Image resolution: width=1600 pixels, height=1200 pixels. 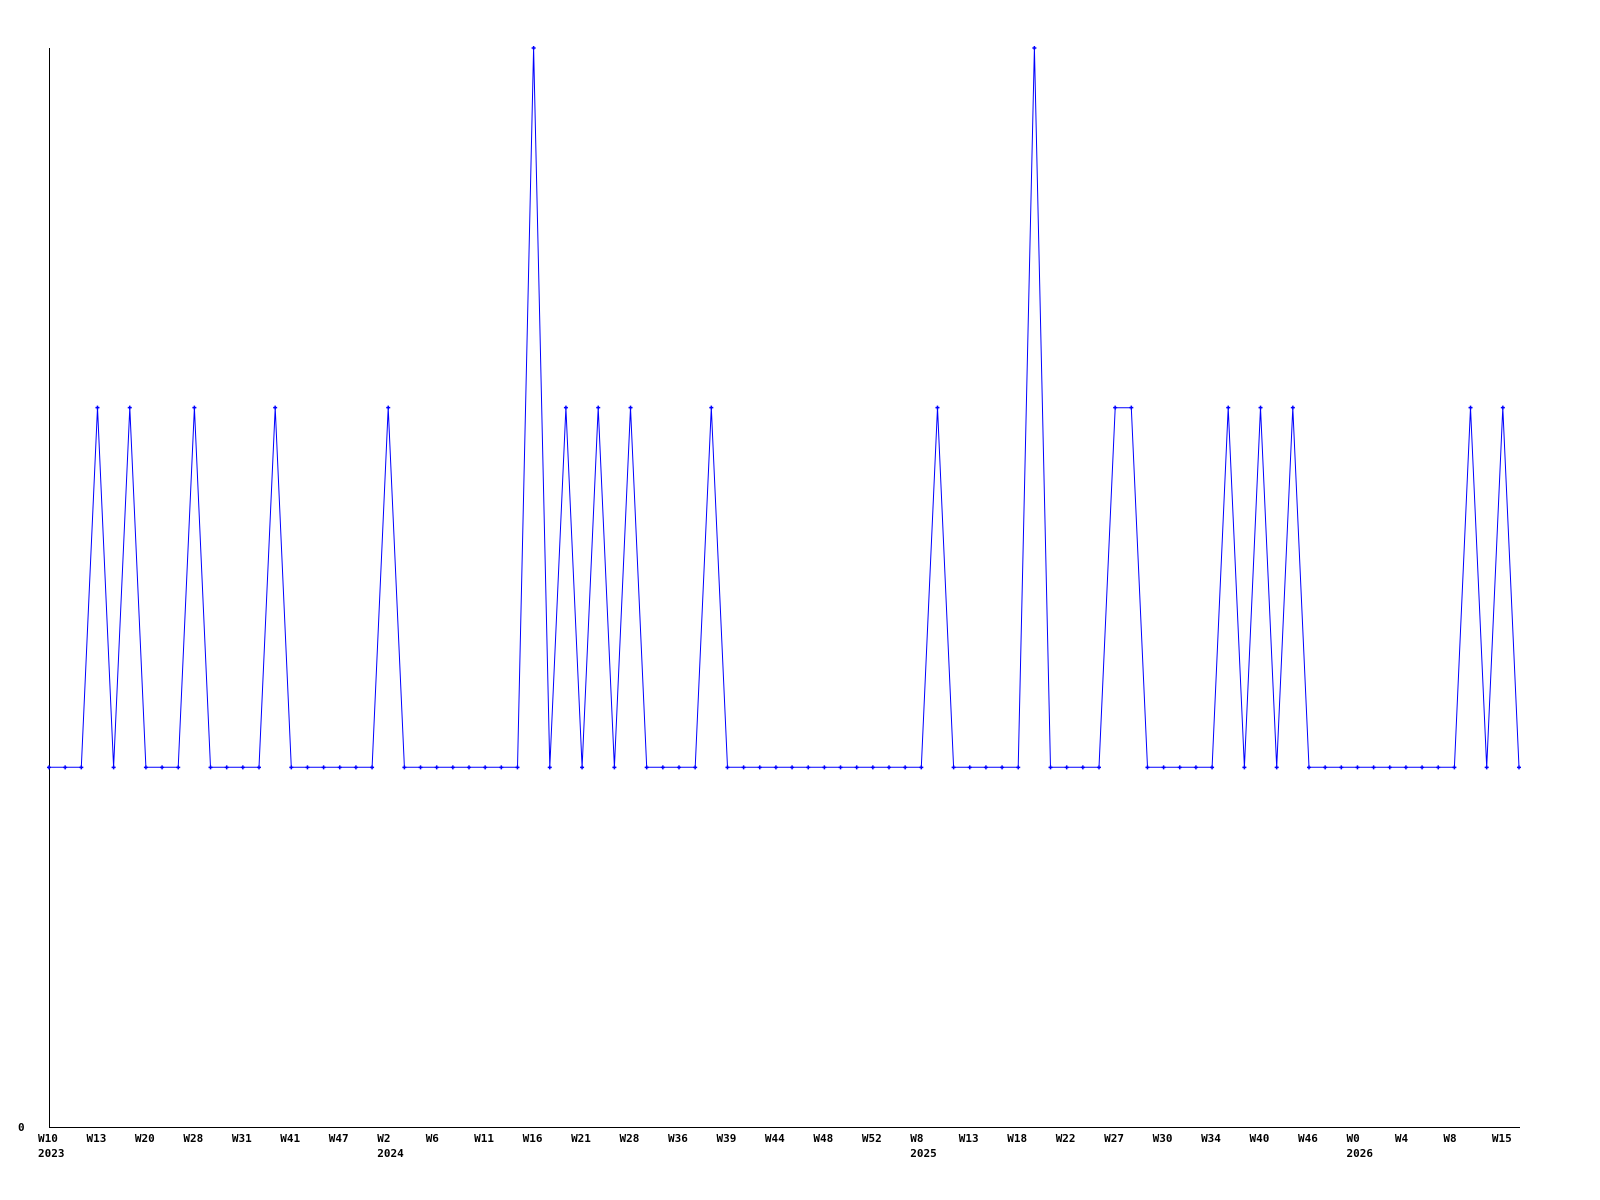 I want to click on x-tick-label: W20, so click(x=145, y=1138).